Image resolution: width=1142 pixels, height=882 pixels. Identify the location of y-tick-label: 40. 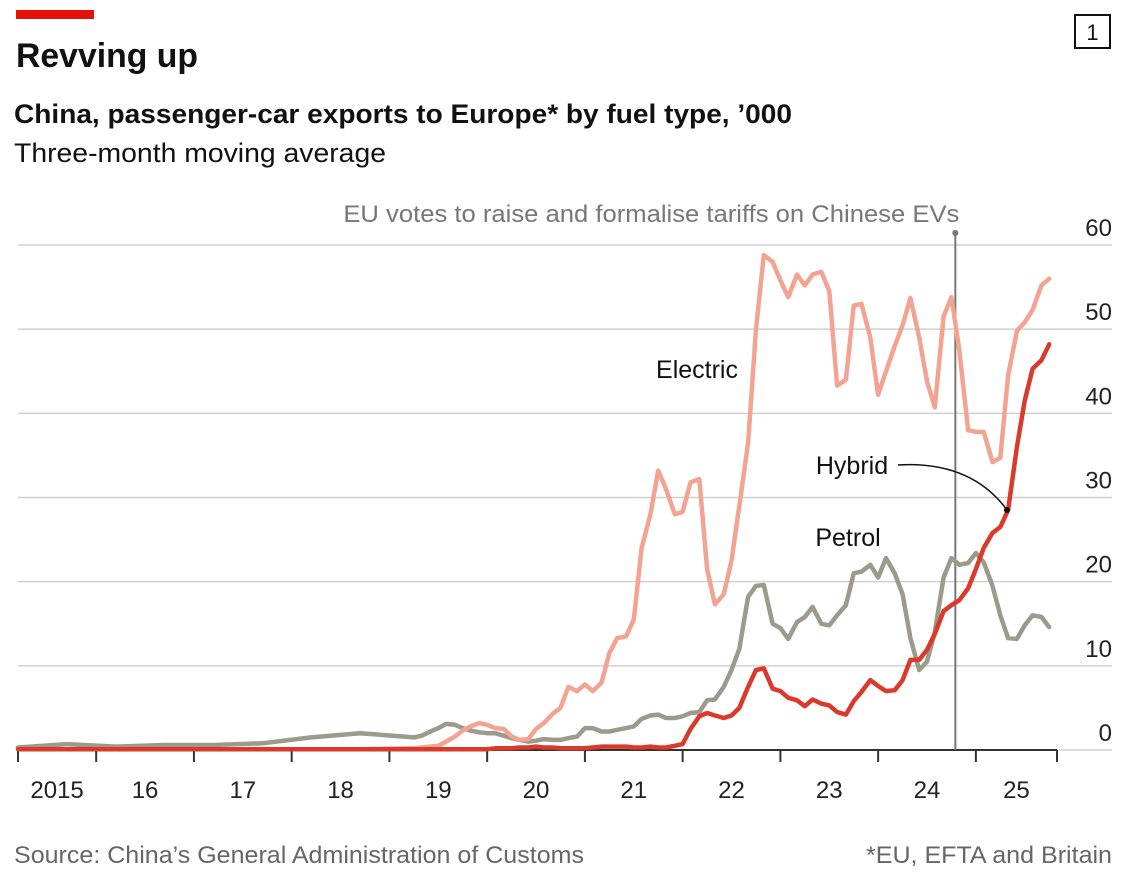
(1098, 396).